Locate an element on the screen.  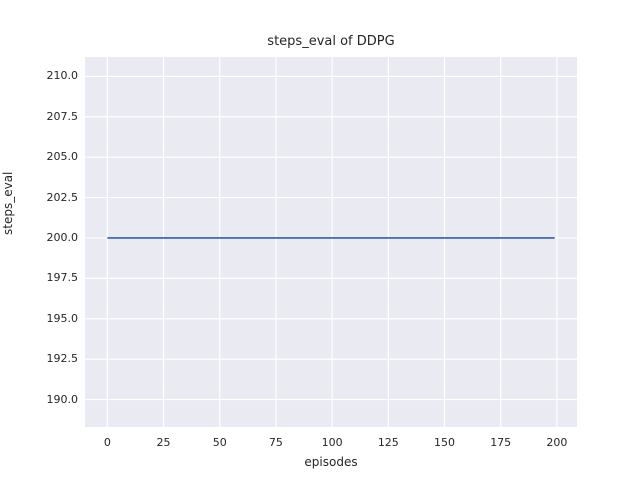
x-tick-label: 200 is located at coordinates (557, 442).